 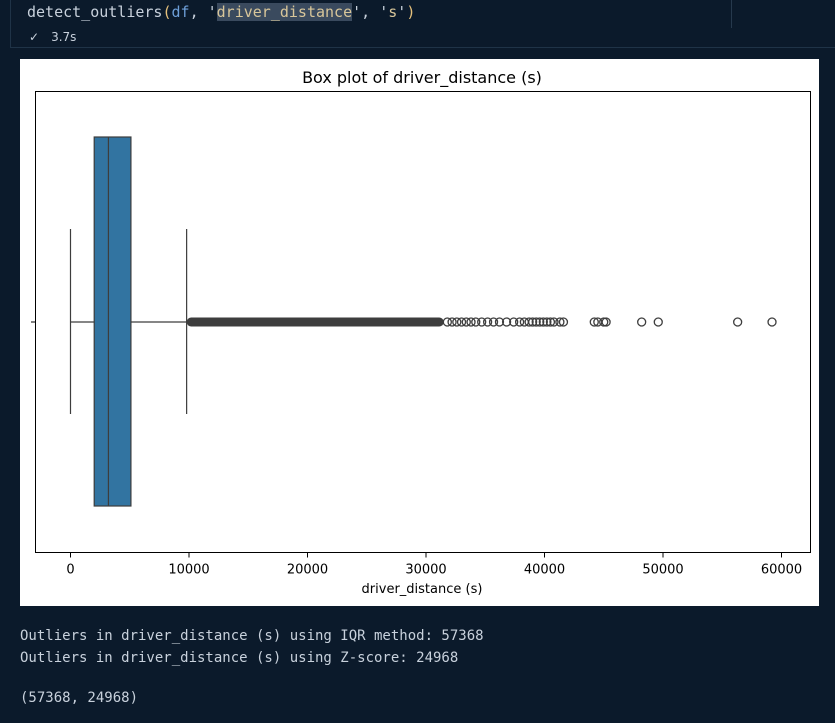 What do you see at coordinates (411, 12) in the screenshot?
I see `close-paren: )` at bounding box center [411, 12].